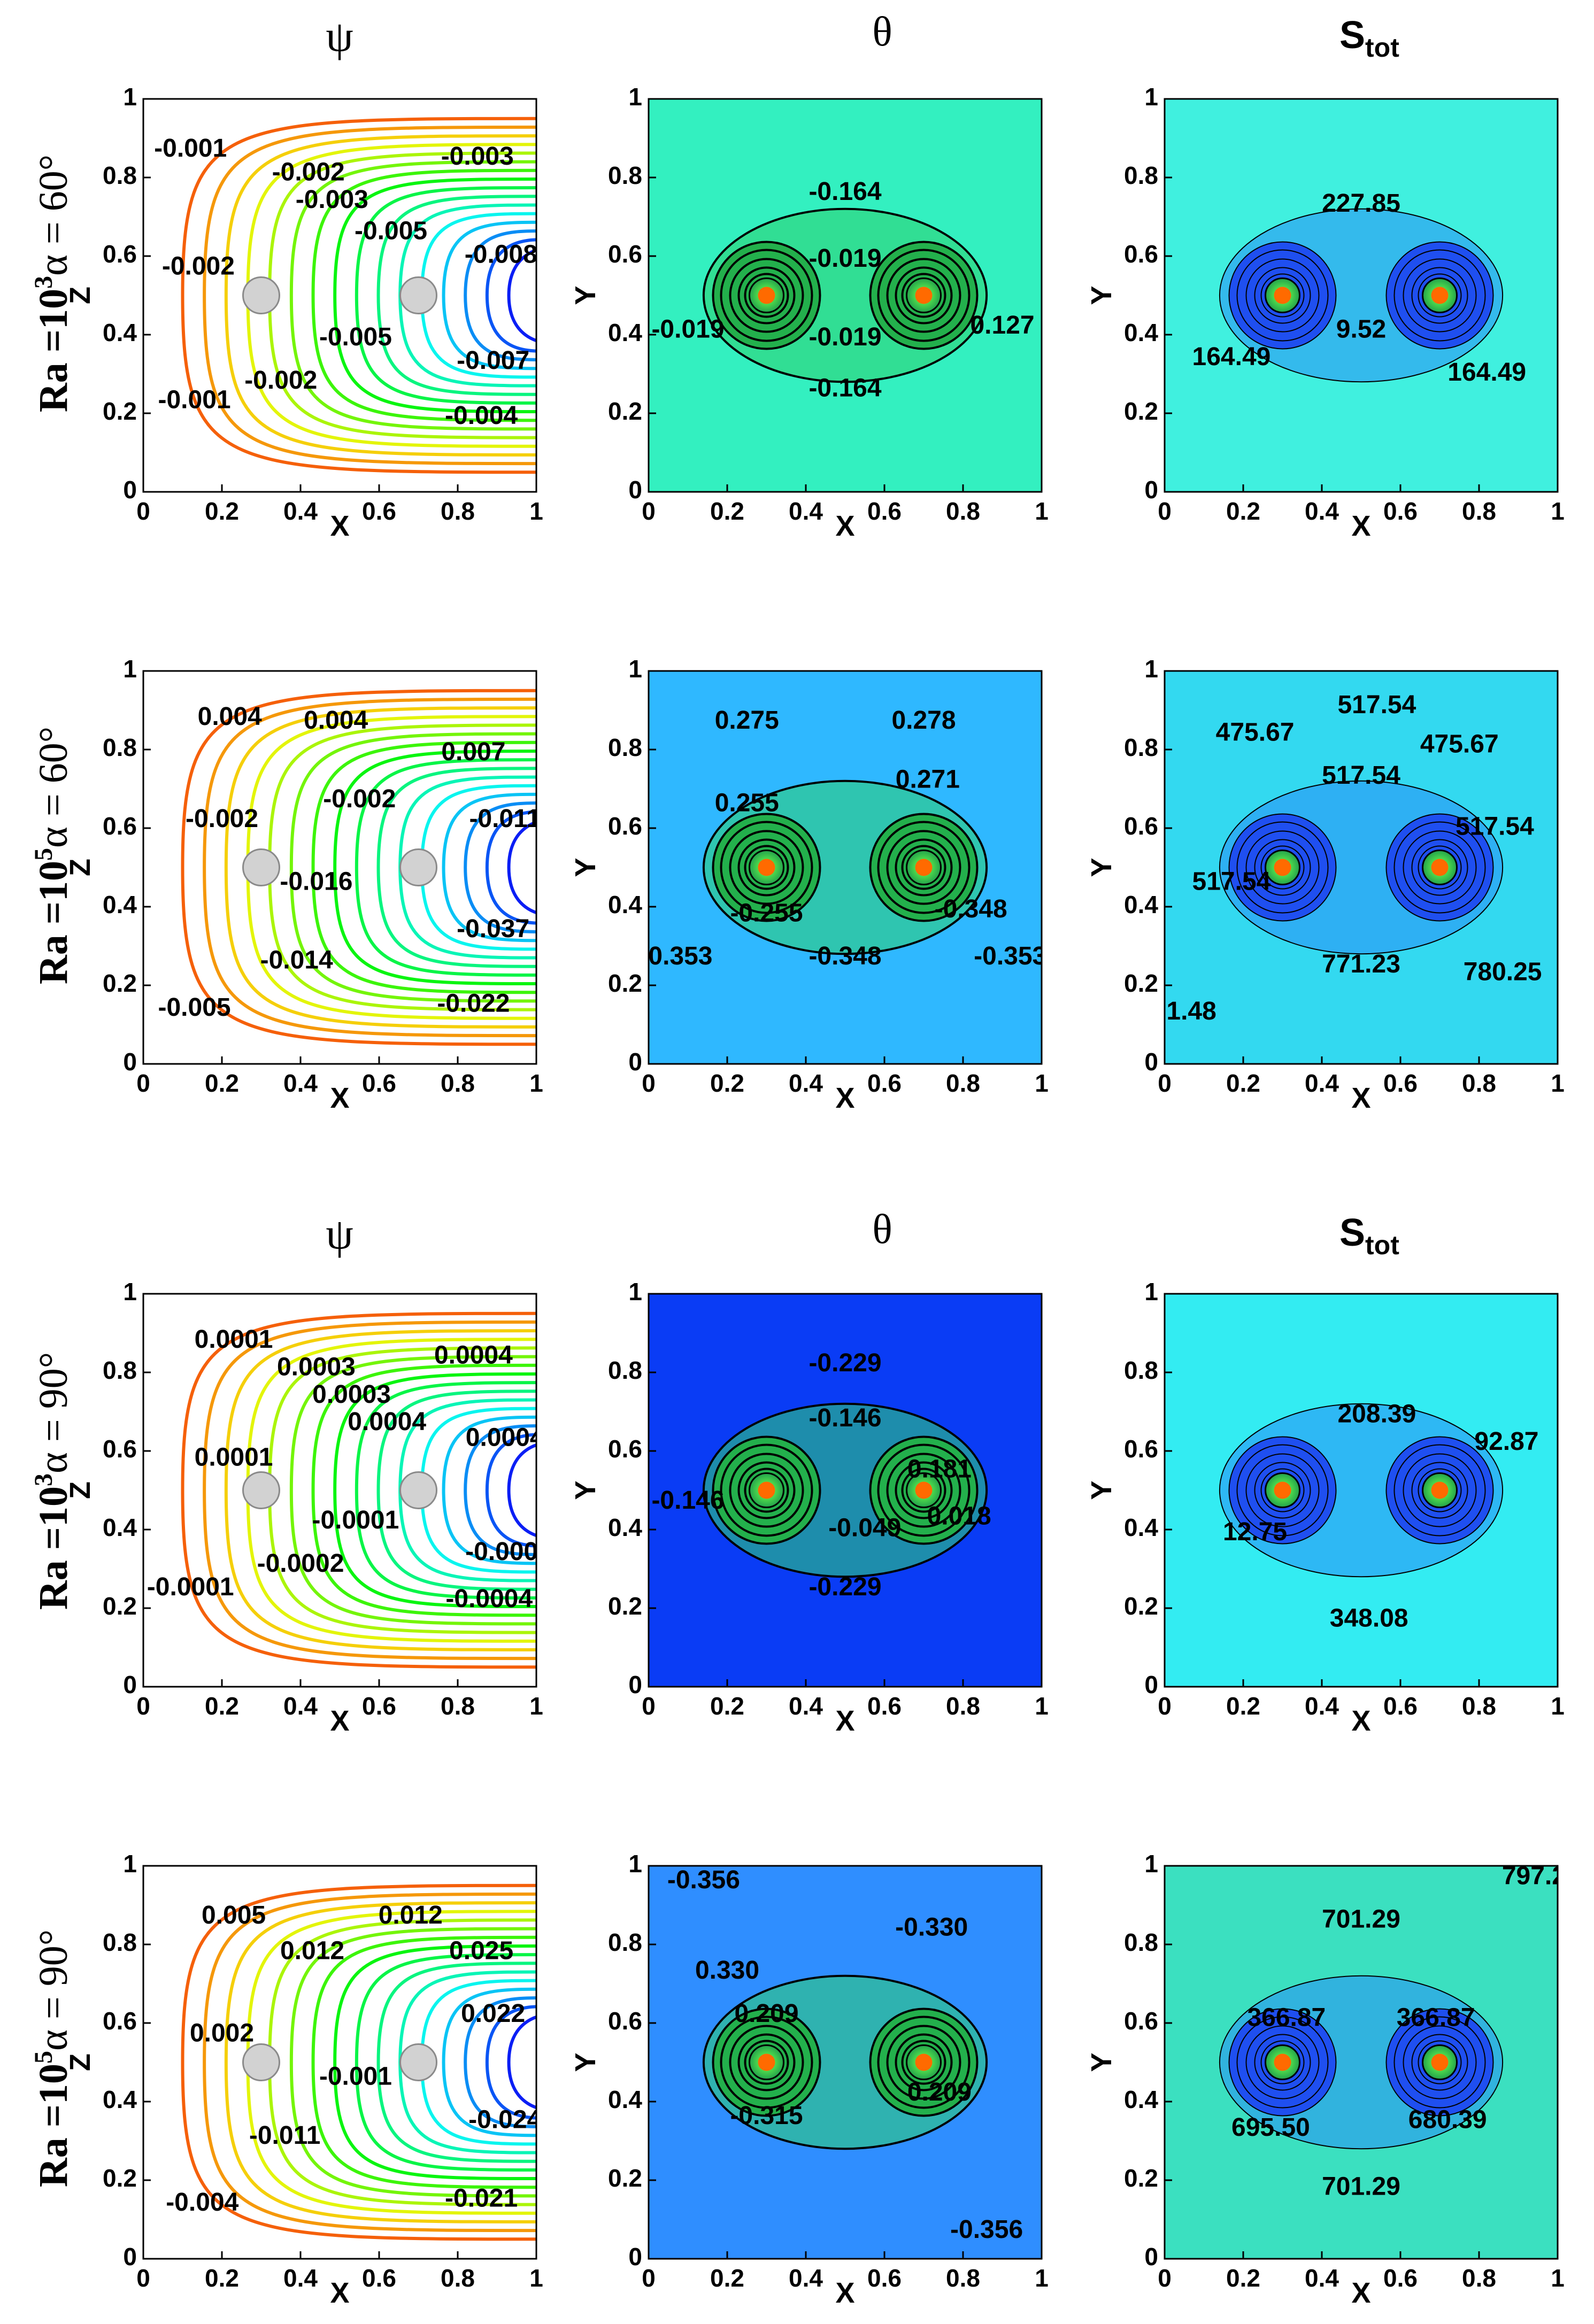 The height and width of the screenshot is (2324, 1594). I want to click on contour-label: -0.146, so click(844, 1418).